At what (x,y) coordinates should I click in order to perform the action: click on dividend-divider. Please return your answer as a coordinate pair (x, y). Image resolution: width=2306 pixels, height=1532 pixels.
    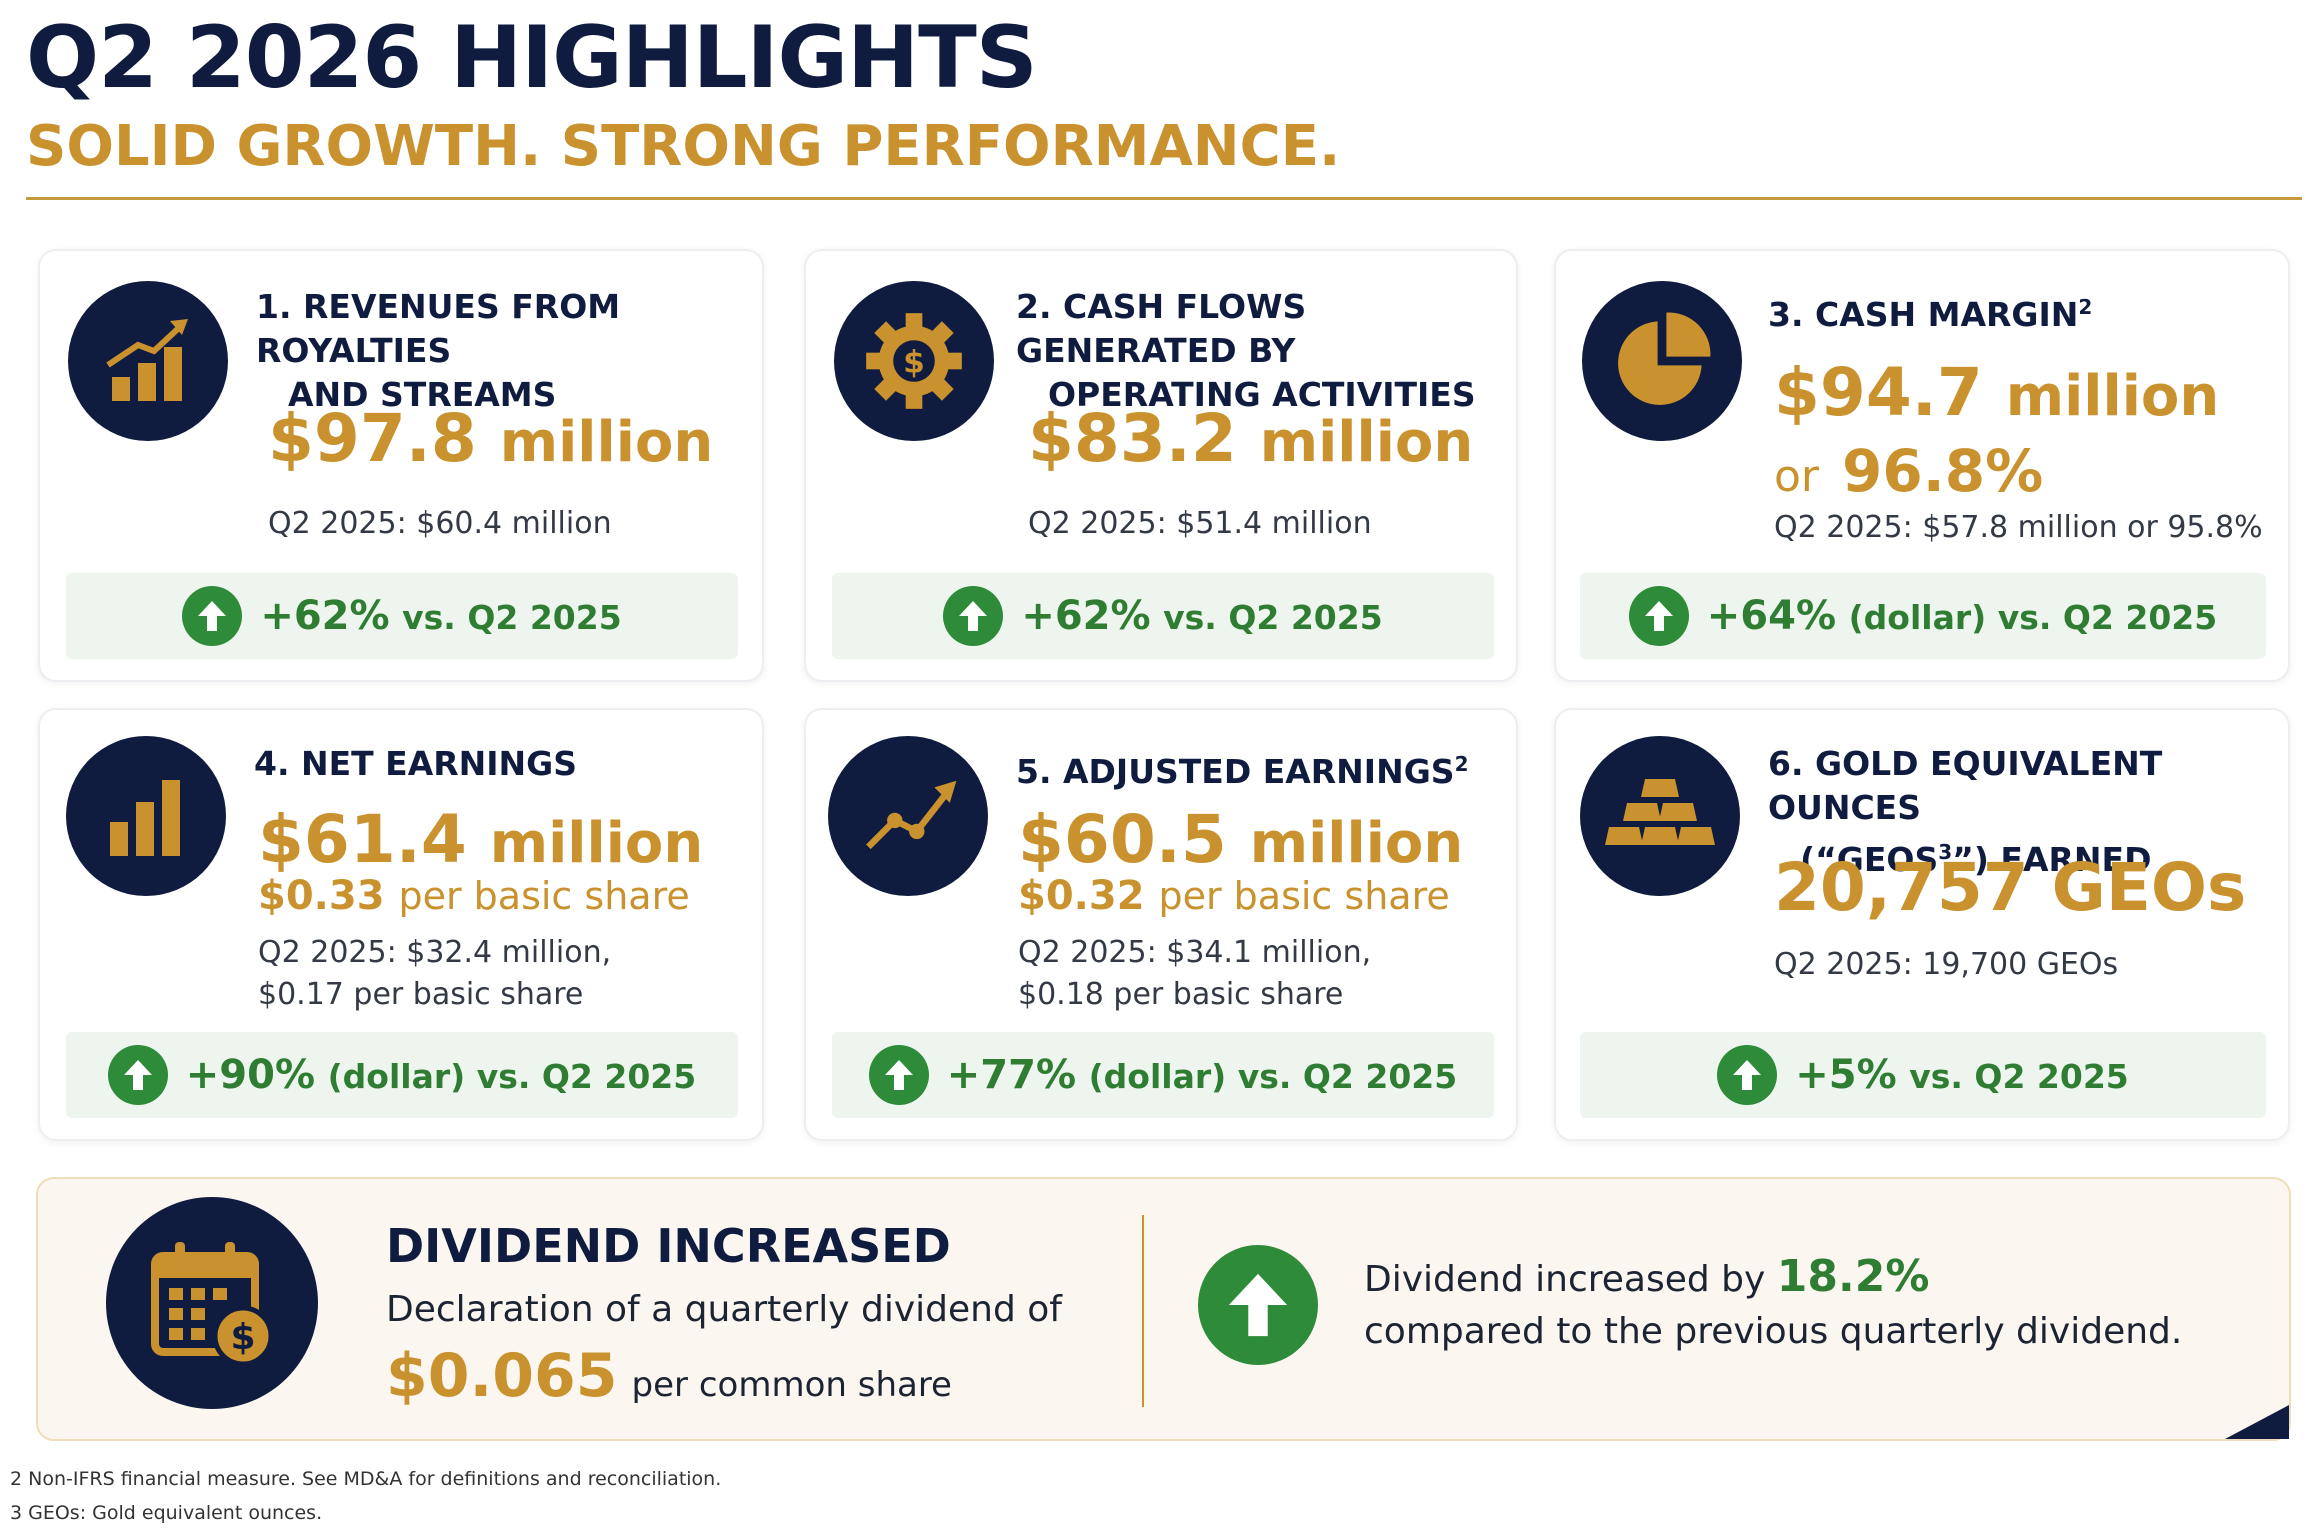
    Looking at the image, I should click on (1143, 1311).